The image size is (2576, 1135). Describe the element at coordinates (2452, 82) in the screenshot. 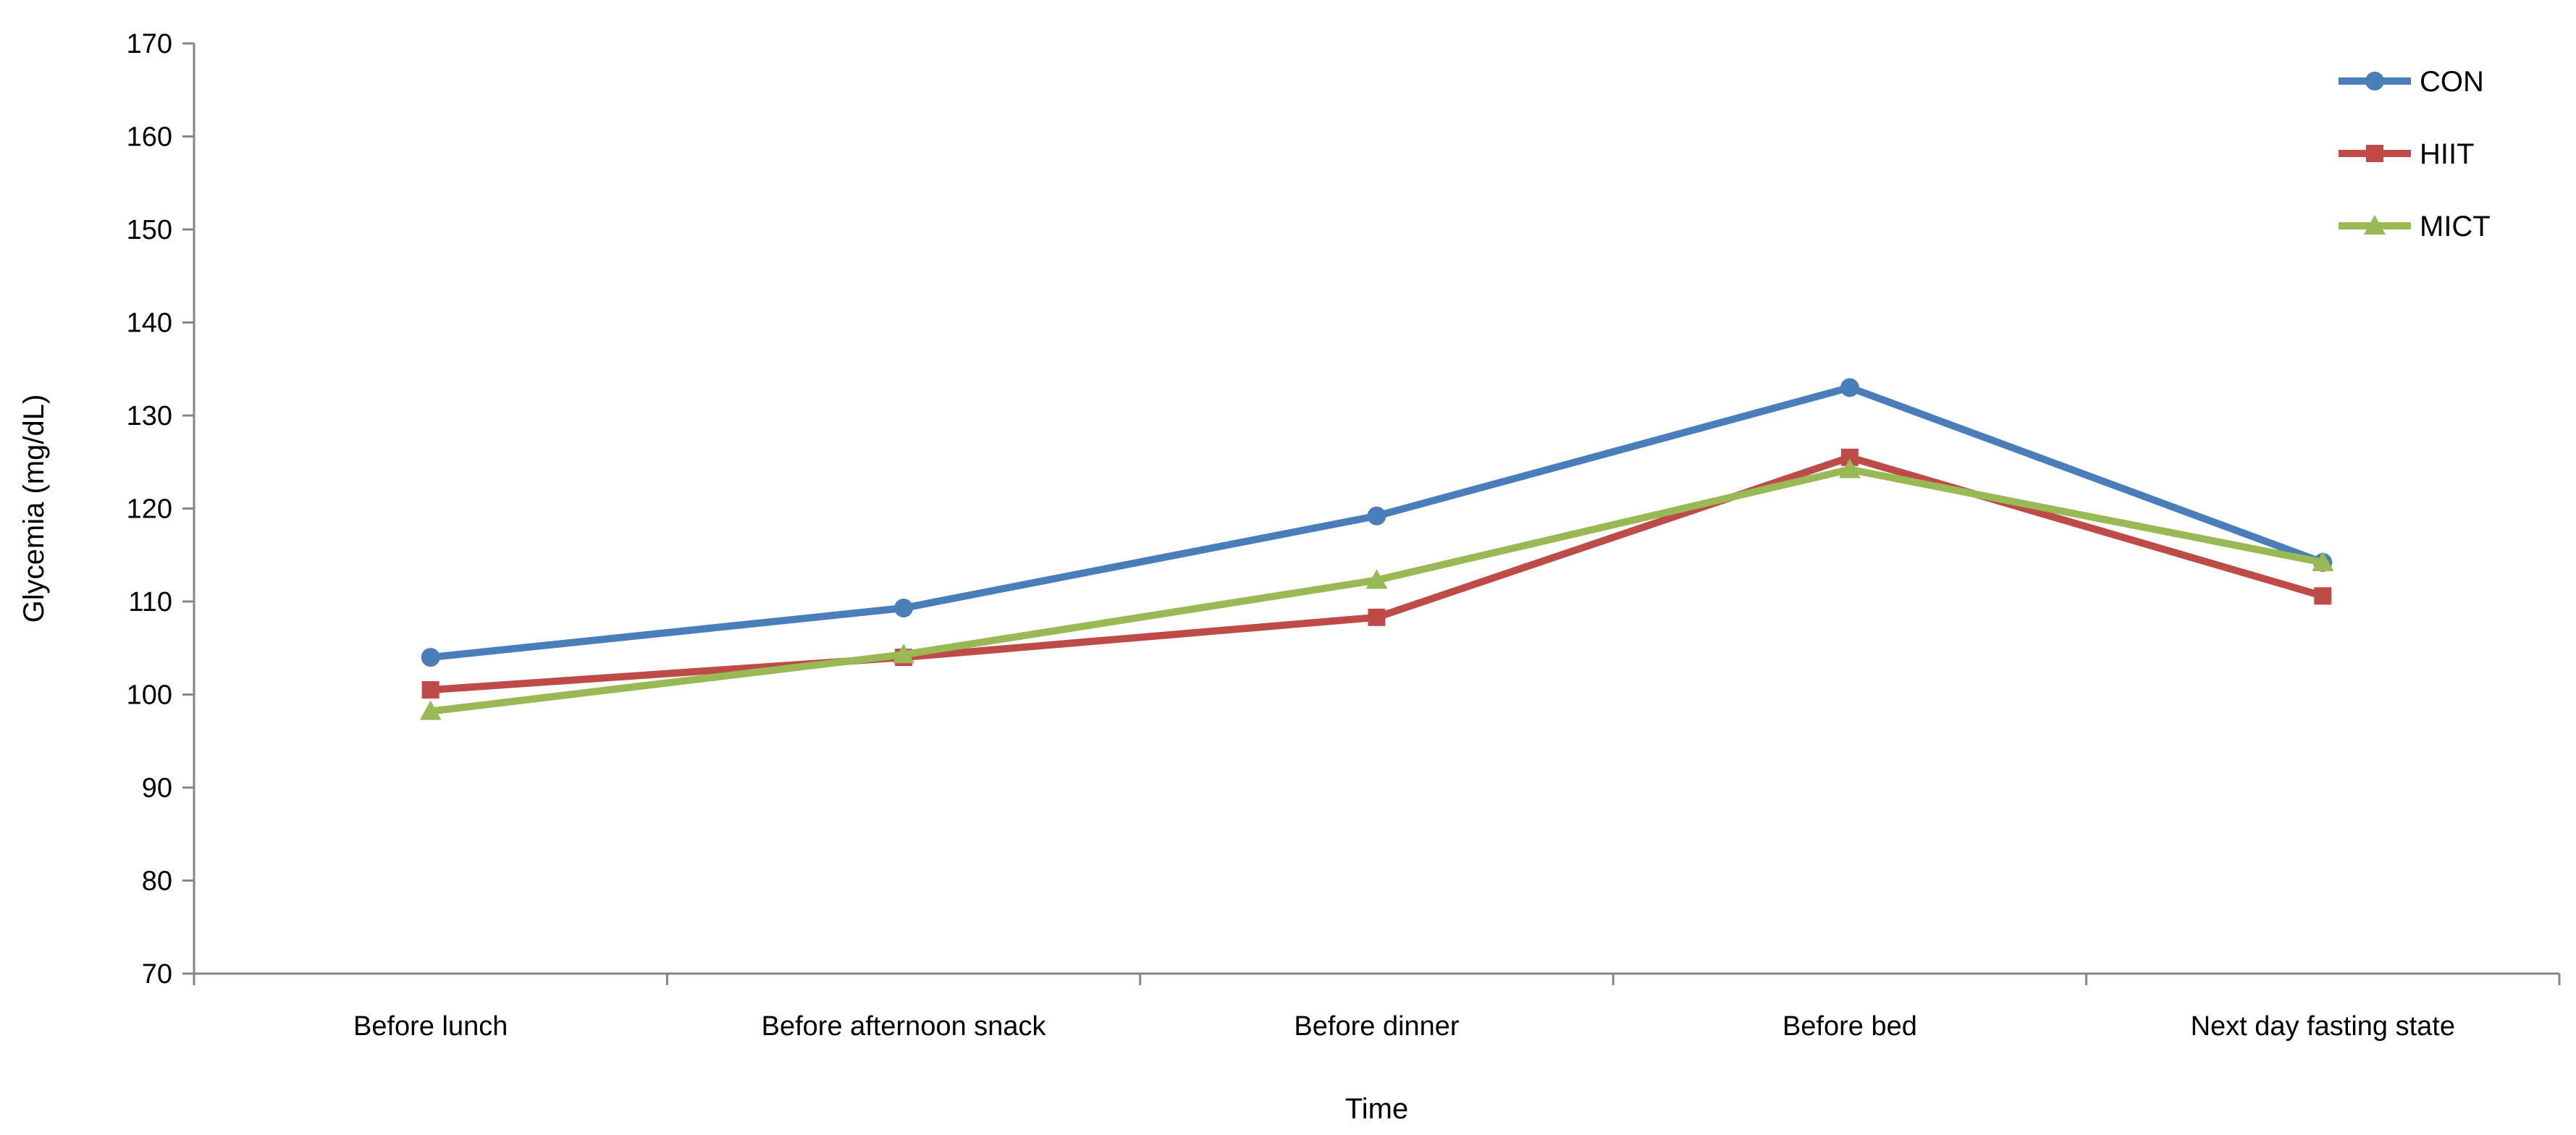

I see `legend-label-con: CON` at that location.